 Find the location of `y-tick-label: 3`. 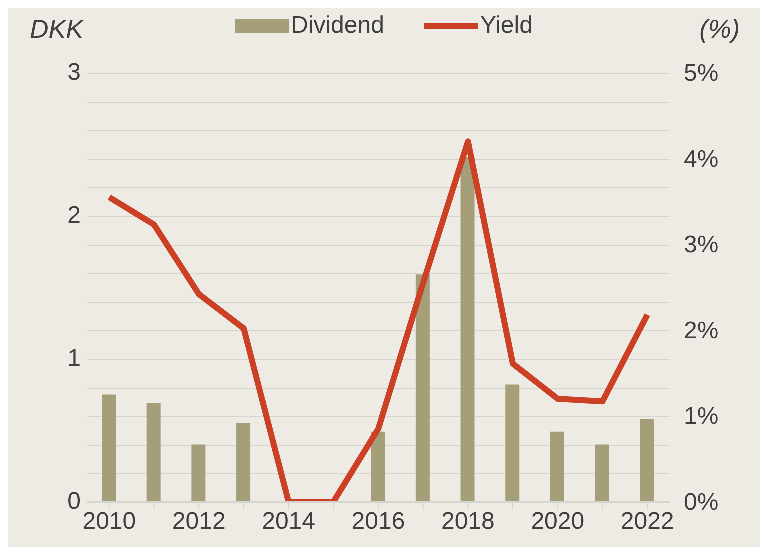

y-tick-label: 3 is located at coordinates (73, 73).